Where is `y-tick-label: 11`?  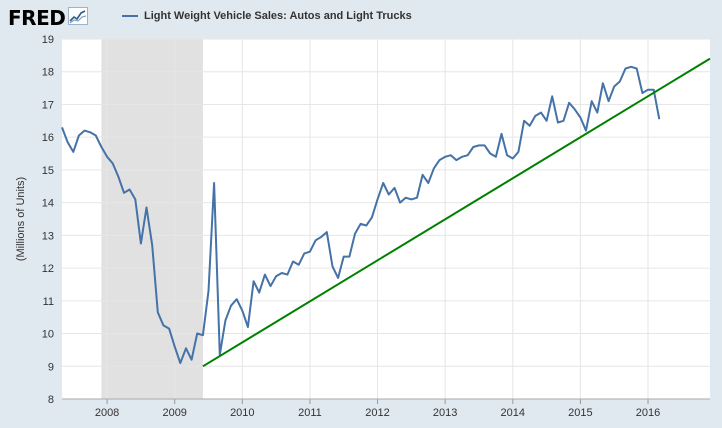 y-tick-label: 11 is located at coordinates (48, 302).